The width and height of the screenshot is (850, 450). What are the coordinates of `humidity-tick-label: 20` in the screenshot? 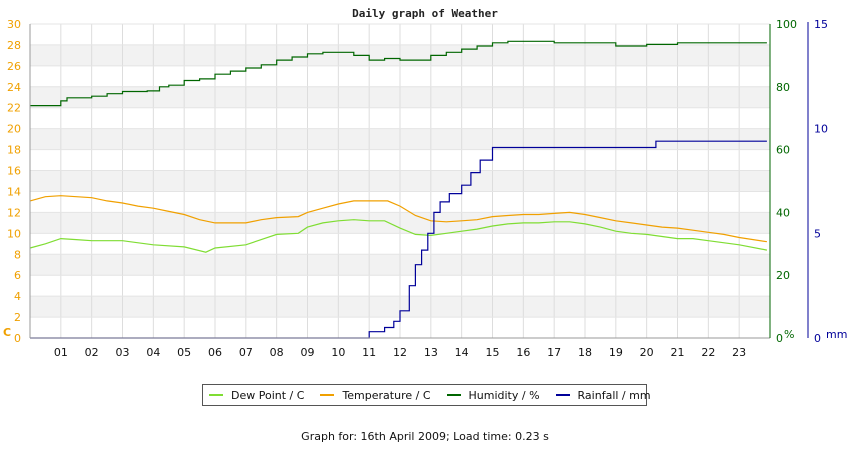 It's located at (783, 275).